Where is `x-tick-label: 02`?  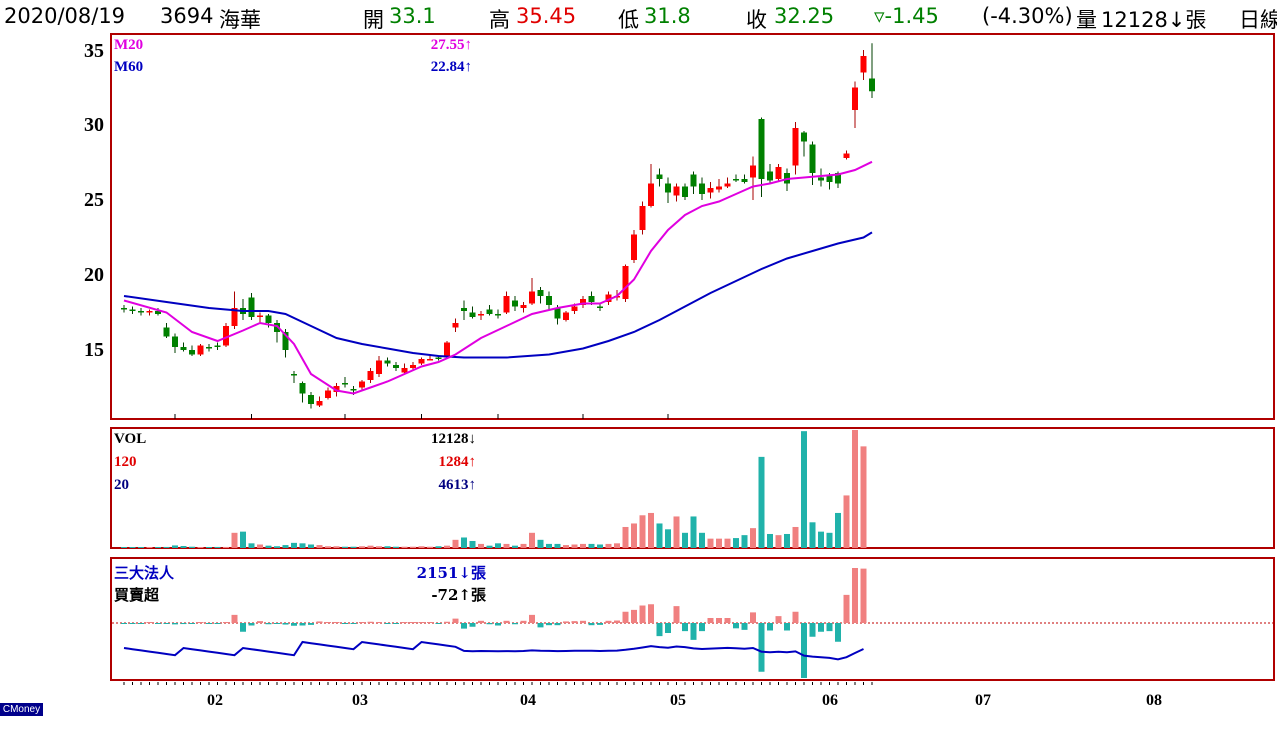
x-tick-label: 02 is located at coordinates (215, 700).